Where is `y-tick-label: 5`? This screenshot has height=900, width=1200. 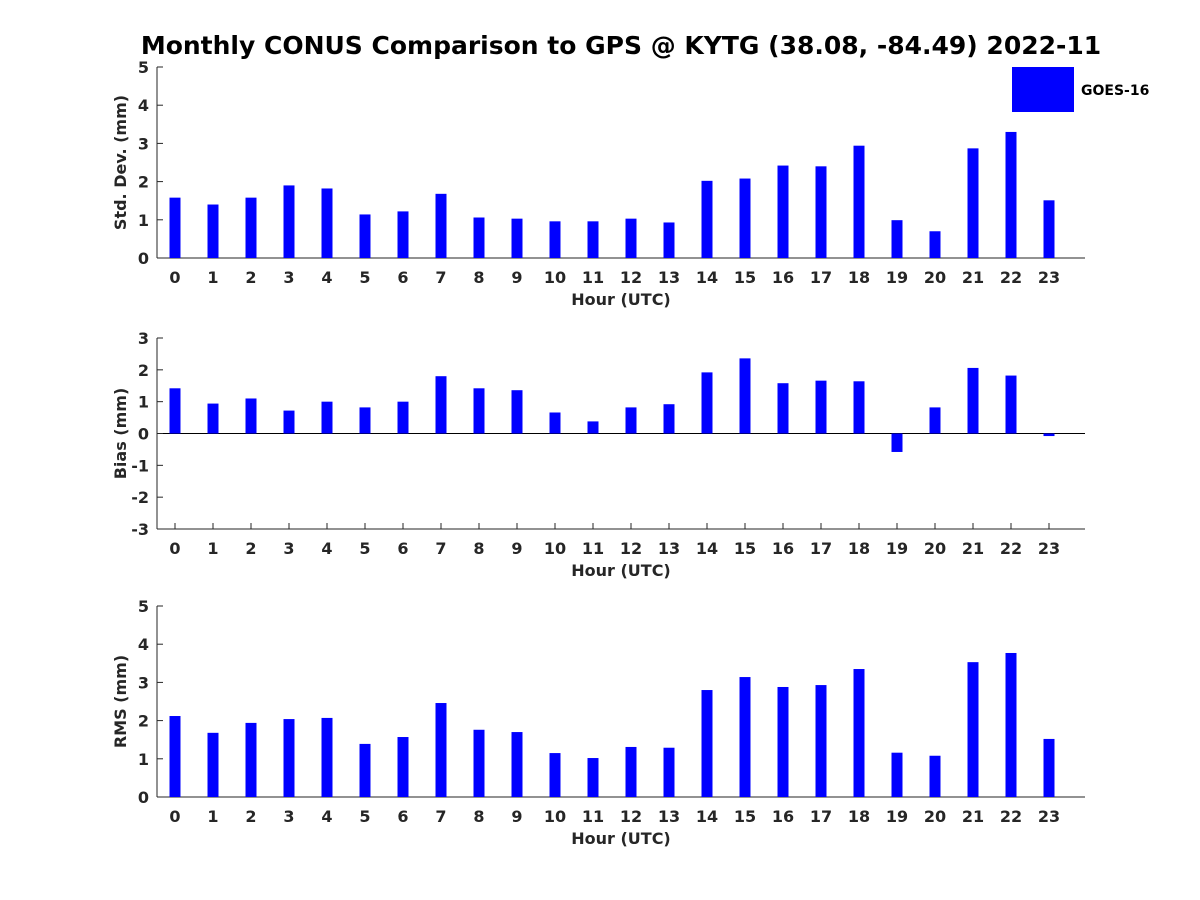
y-tick-label: 5 is located at coordinates (143, 606).